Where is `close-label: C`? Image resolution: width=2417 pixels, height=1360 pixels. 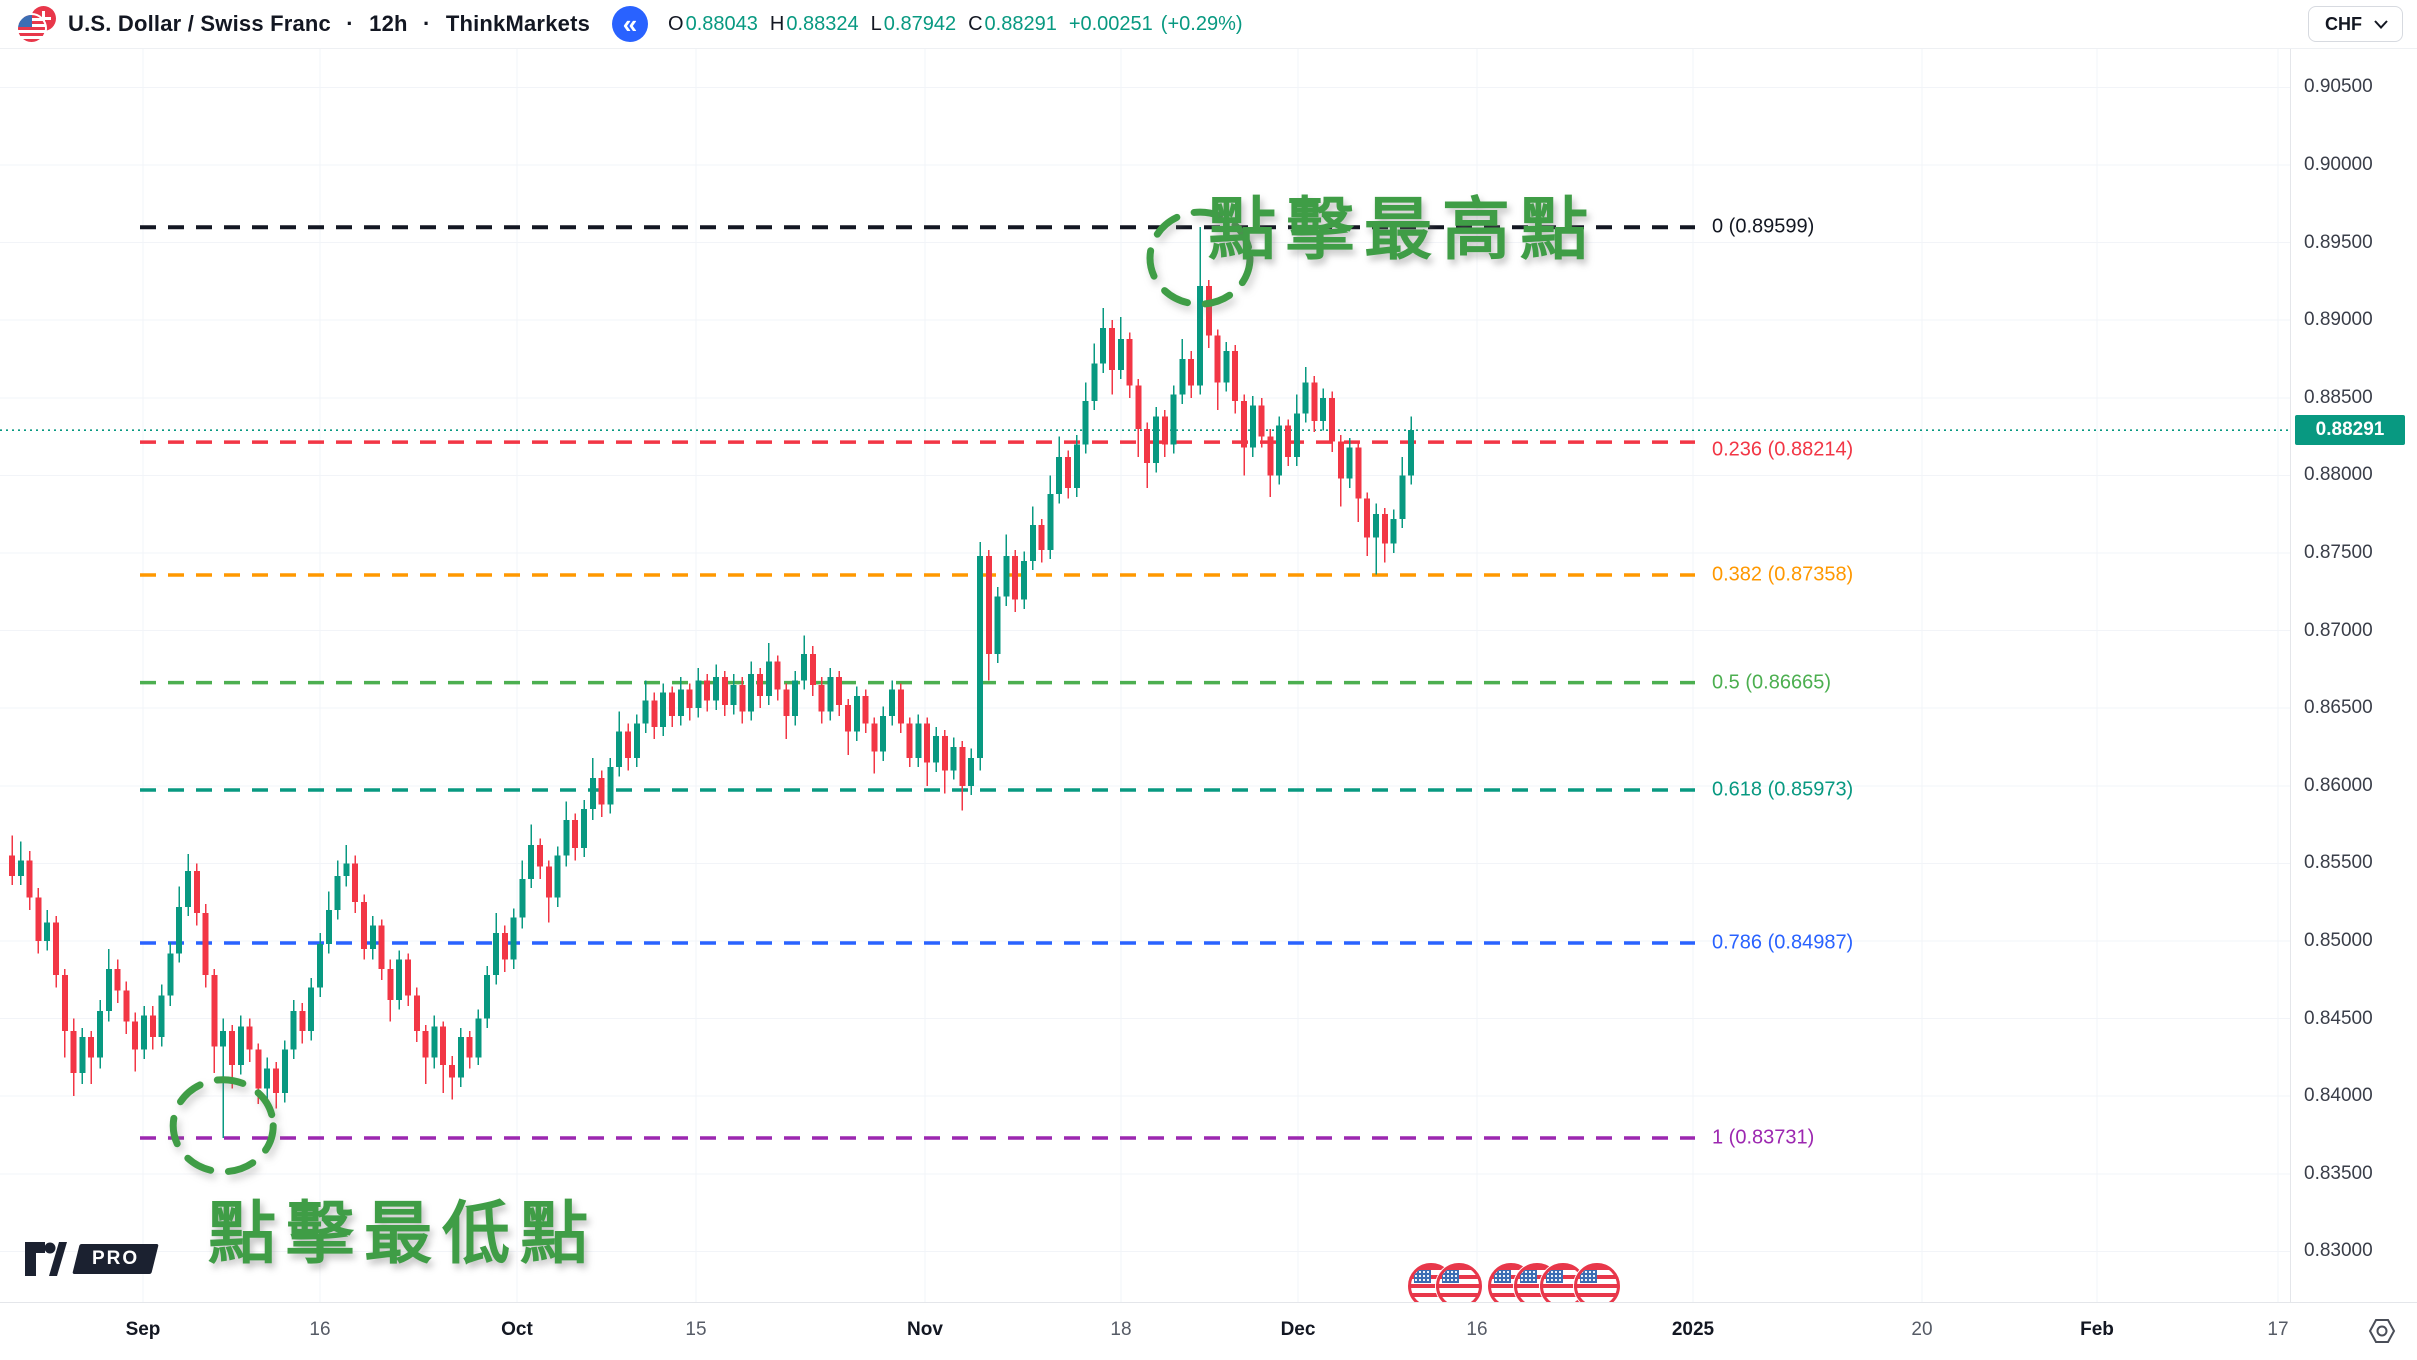
close-label: C is located at coordinates (975, 23).